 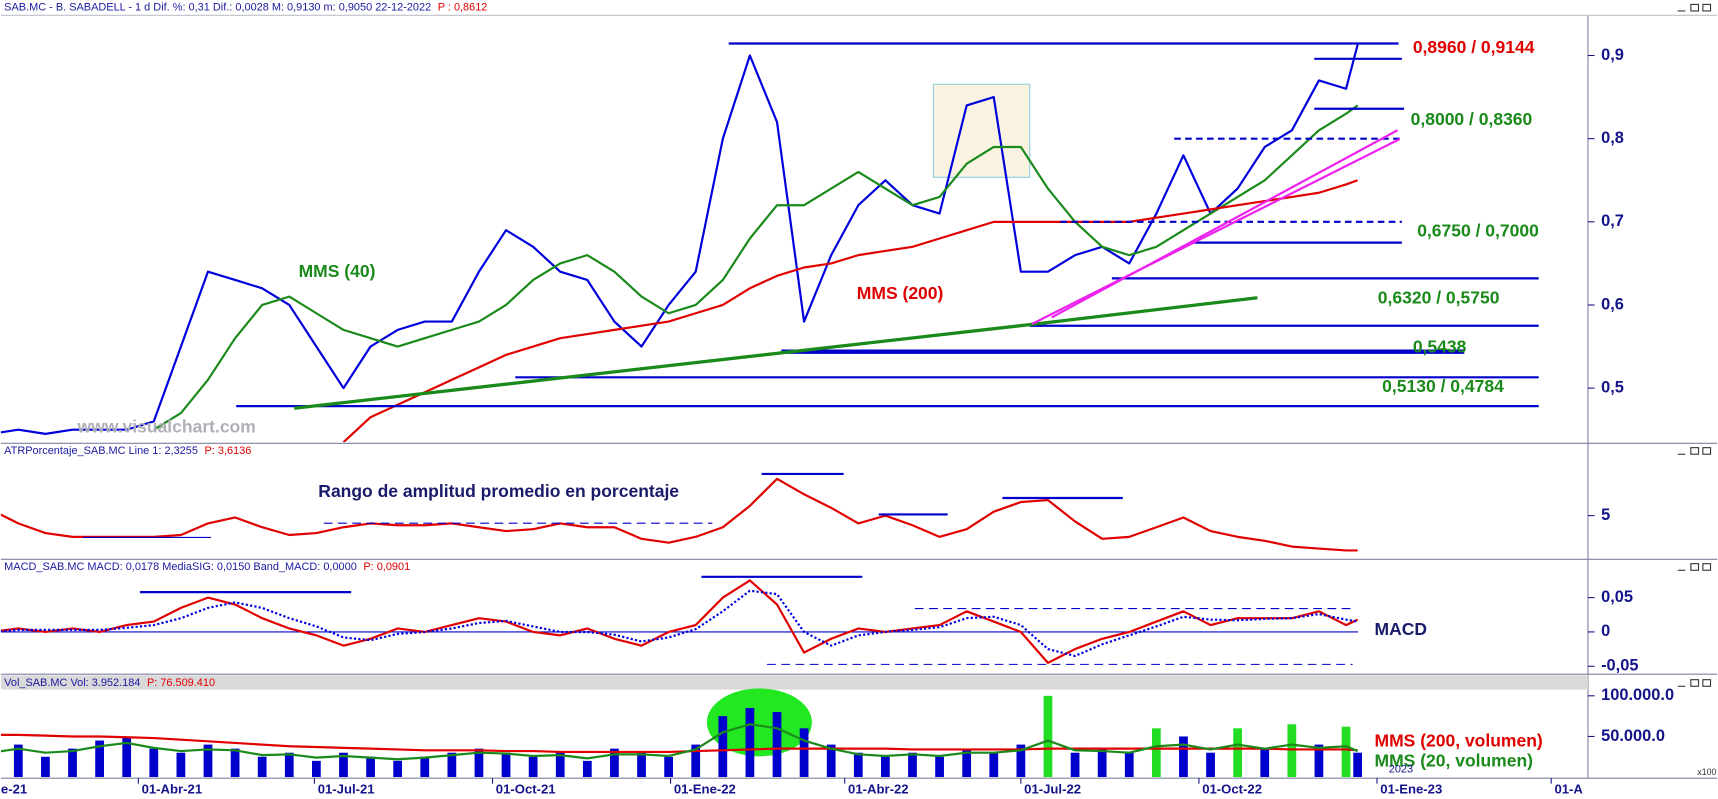 What do you see at coordinates (1633, 736) in the screenshot?
I see `y-tick-label: 50.000.0` at bounding box center [1633, 736].